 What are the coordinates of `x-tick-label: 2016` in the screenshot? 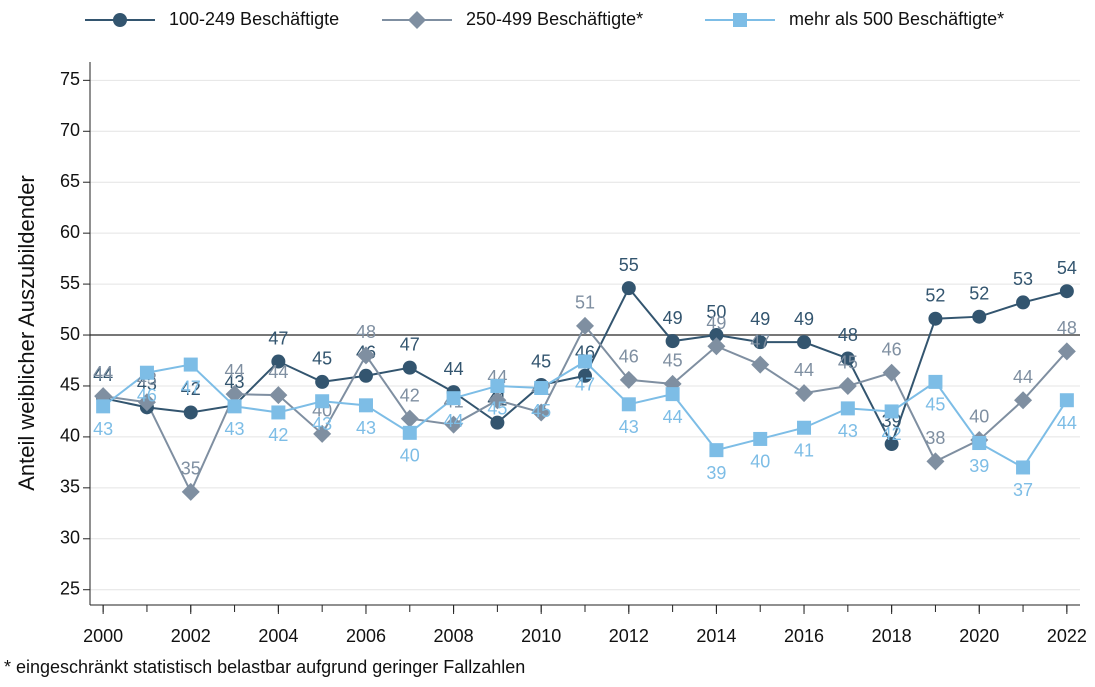 It's located at (804, 636).